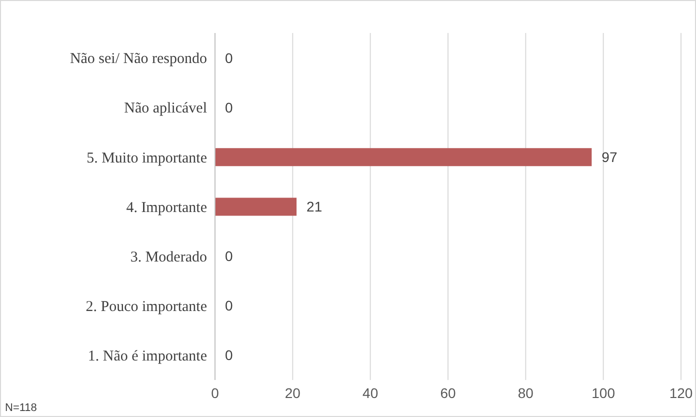  Describe the element at coordinates (292, 392) in the screenshot. I see `x-tick-label: 20` at that location.